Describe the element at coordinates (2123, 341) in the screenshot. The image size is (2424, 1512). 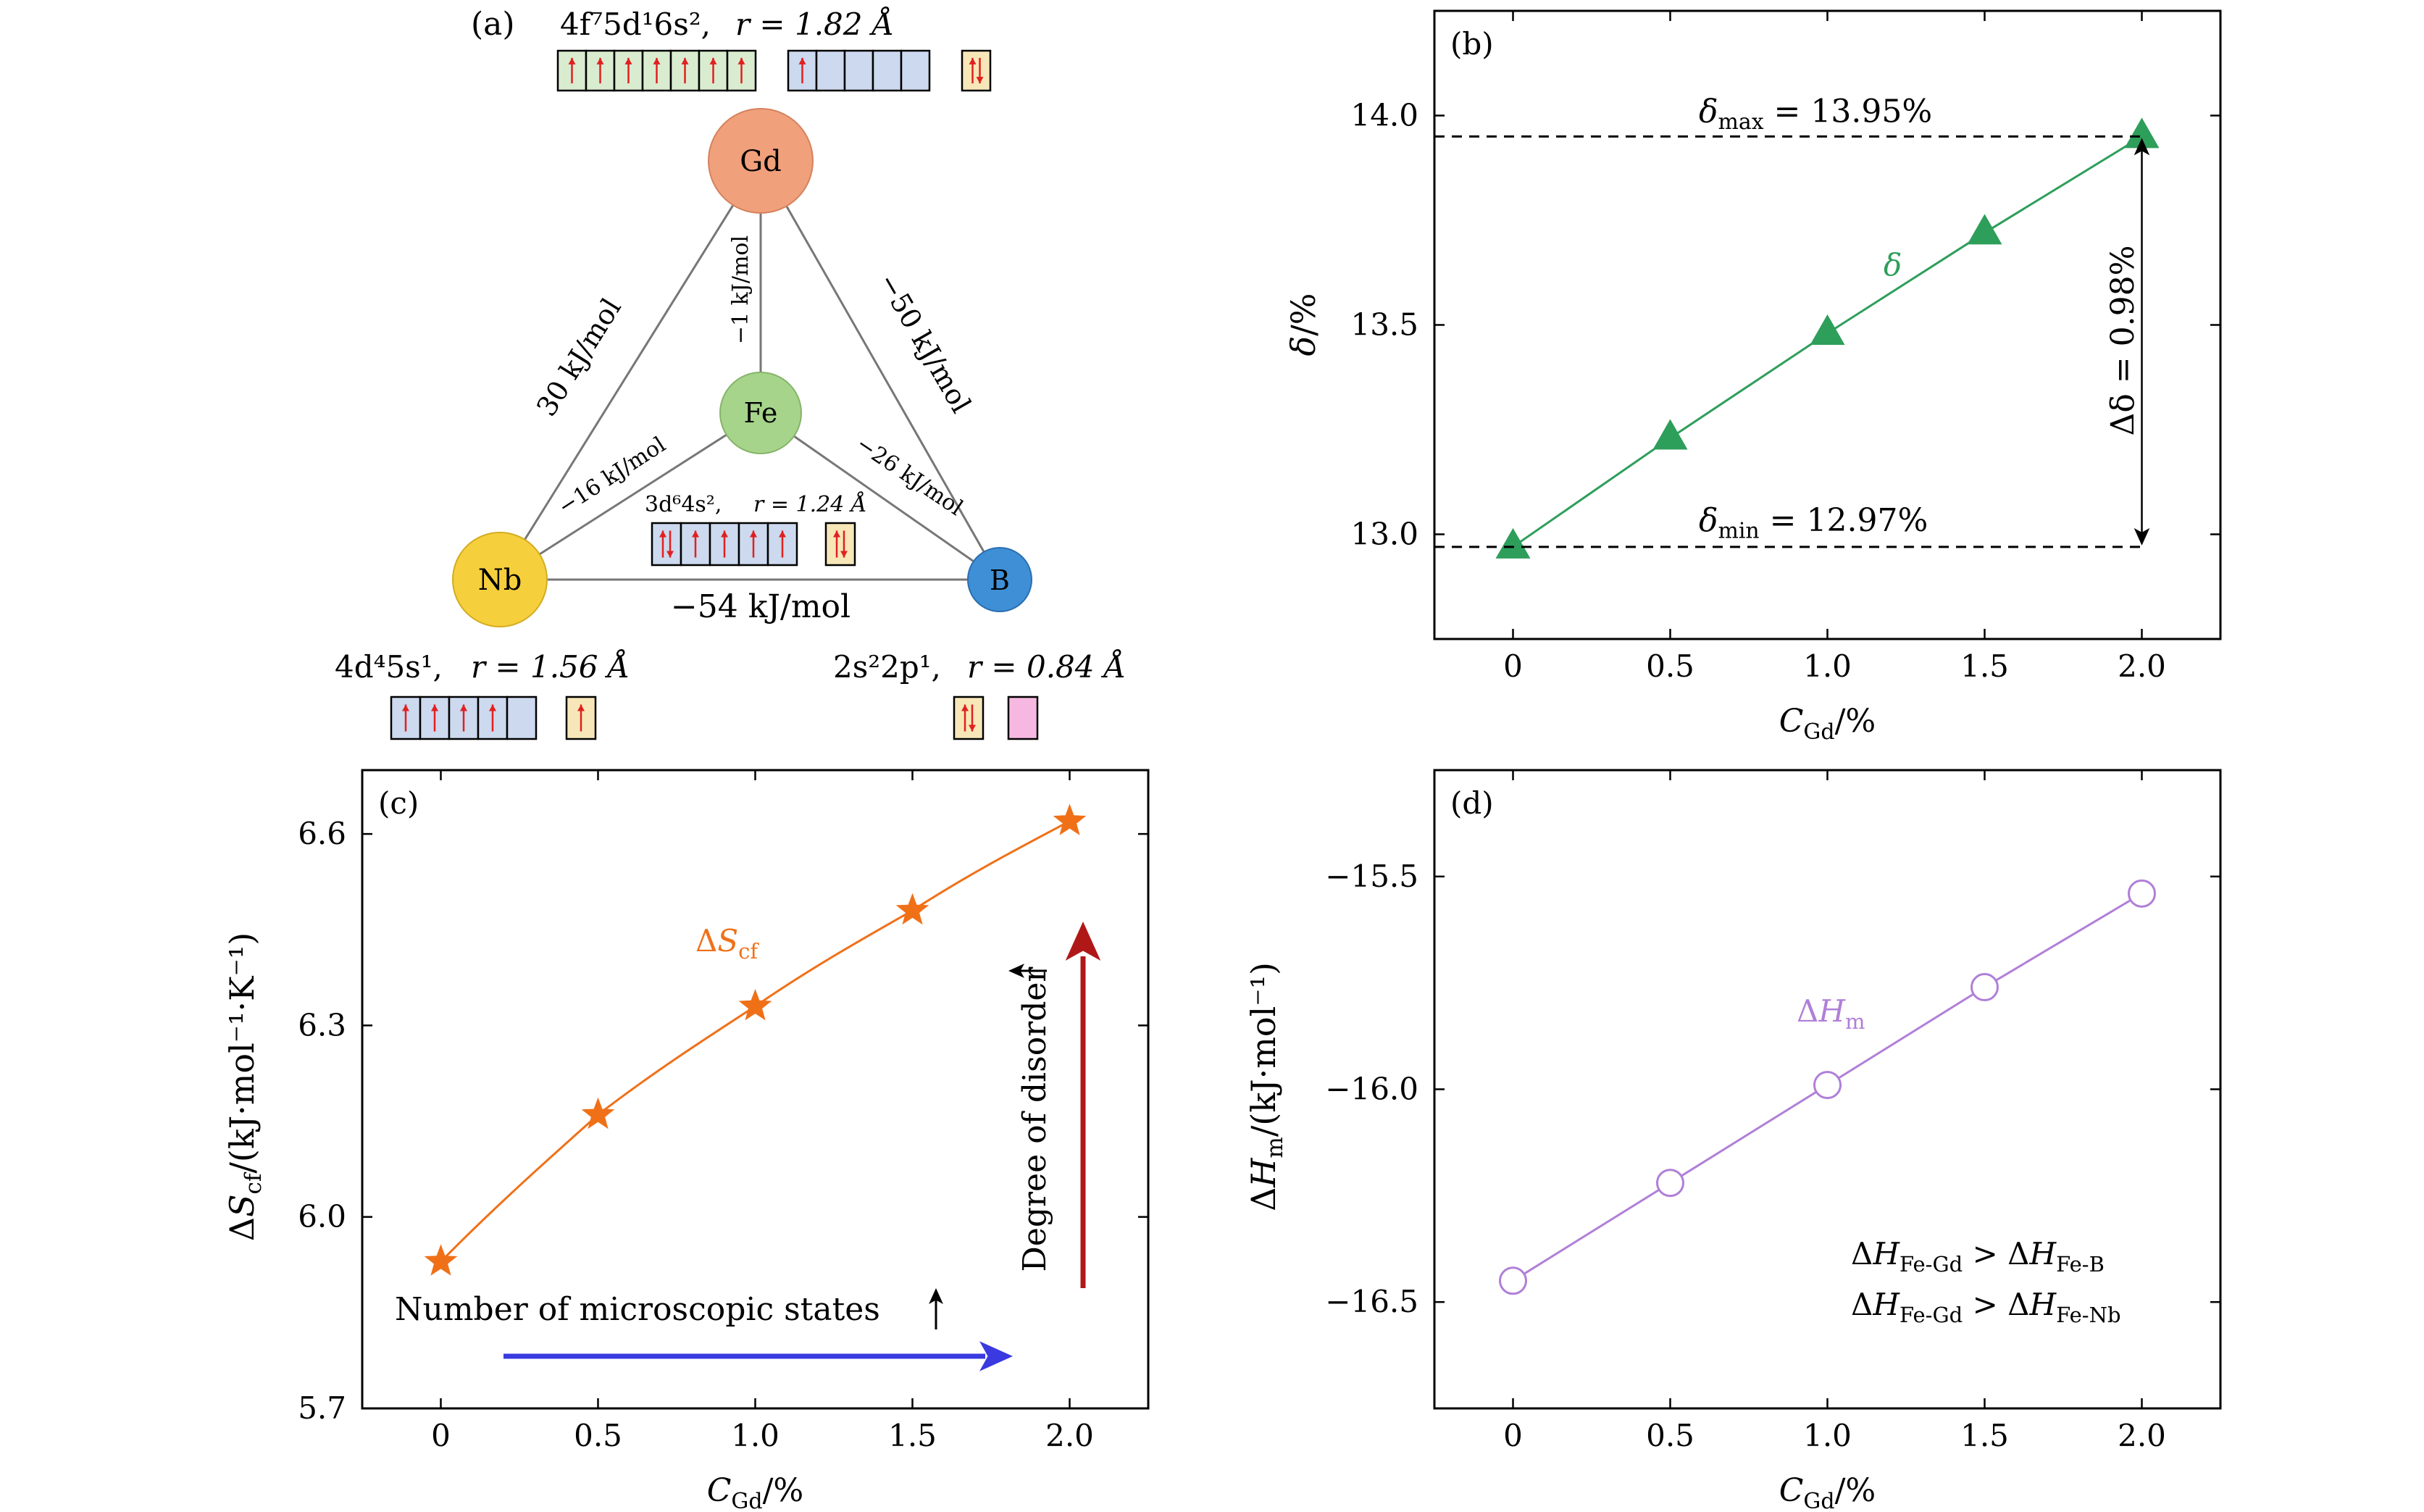
I see `delta-range-label: Δδ = 0.98%` at that location.